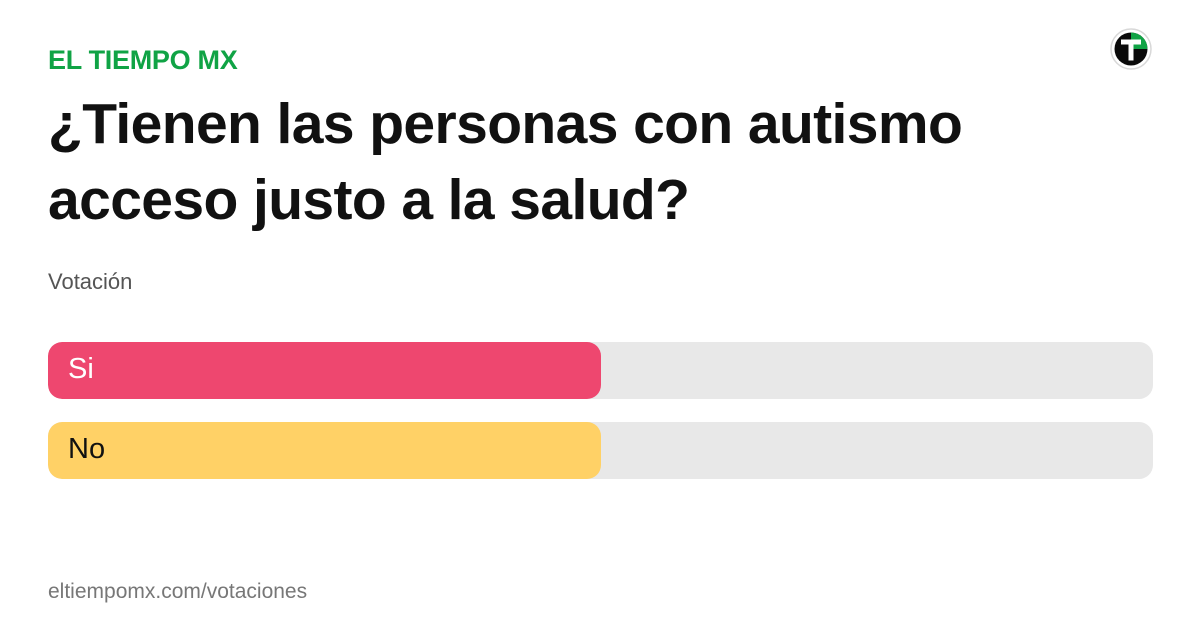 The height and width of the screenshot is (630, 1200). Describe the element at coordinates (87, 449) in the screenshot. I see `poll-option-no-label: No` at that location.